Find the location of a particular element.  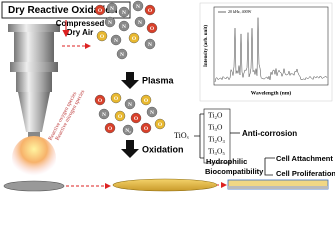

property: Anti-corrosion is located at coordinates (269, 133).